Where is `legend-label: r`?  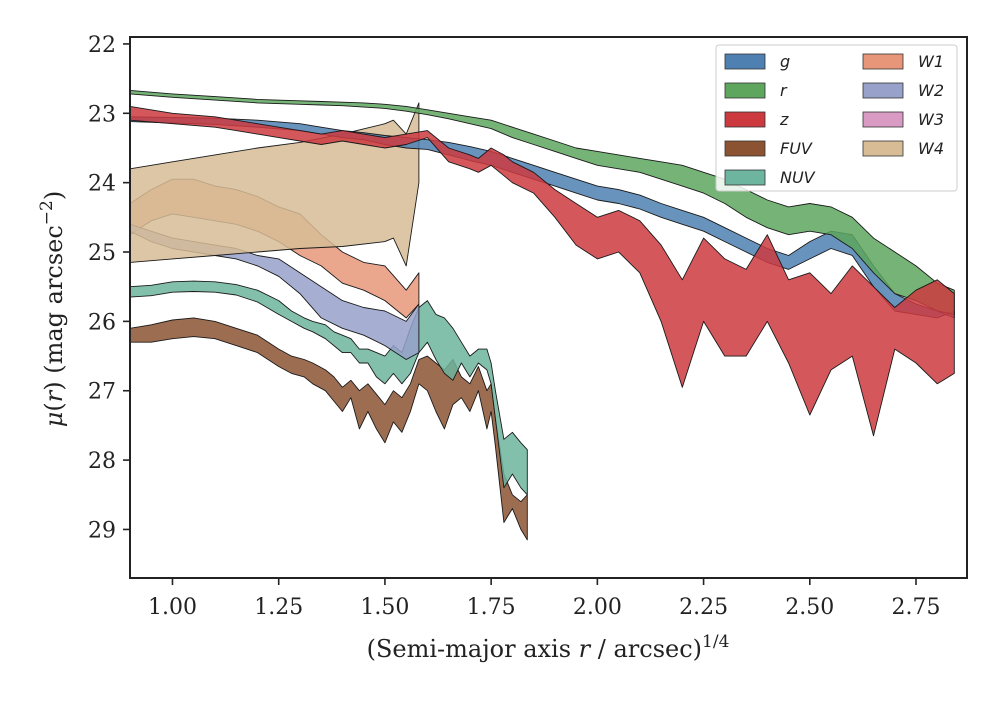
legend-label: r is located at coordinates (784, 90).